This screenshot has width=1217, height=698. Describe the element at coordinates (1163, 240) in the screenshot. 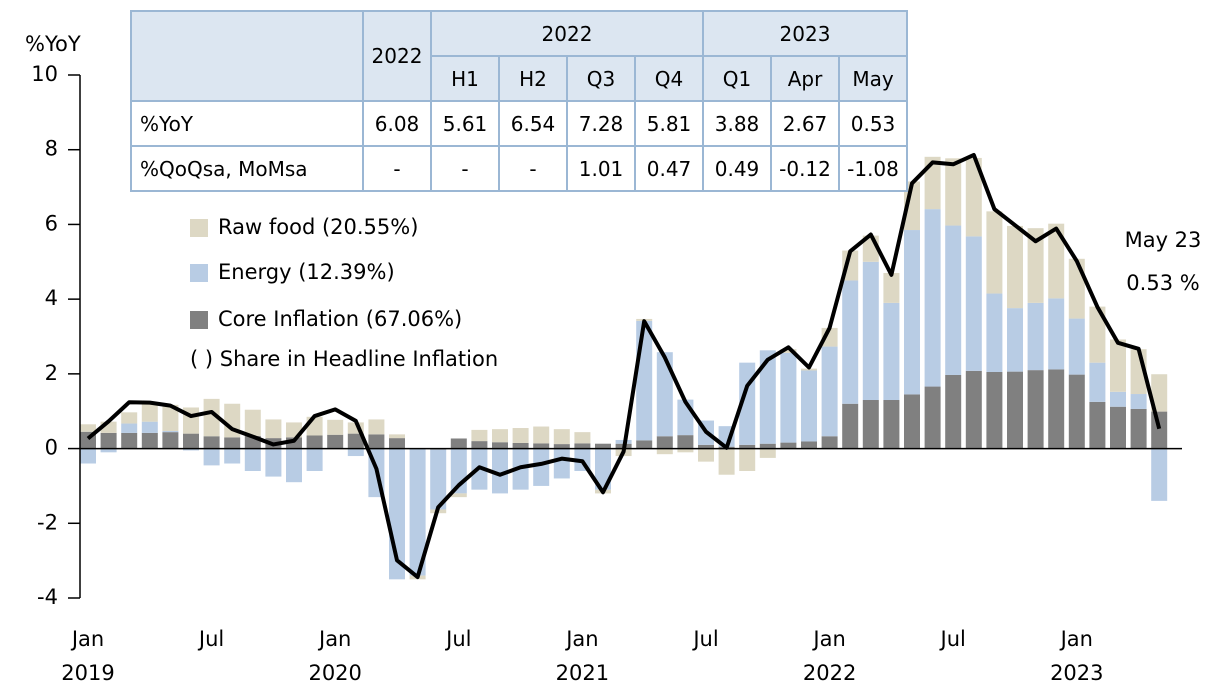

I see `annotation: May 23` at that location.